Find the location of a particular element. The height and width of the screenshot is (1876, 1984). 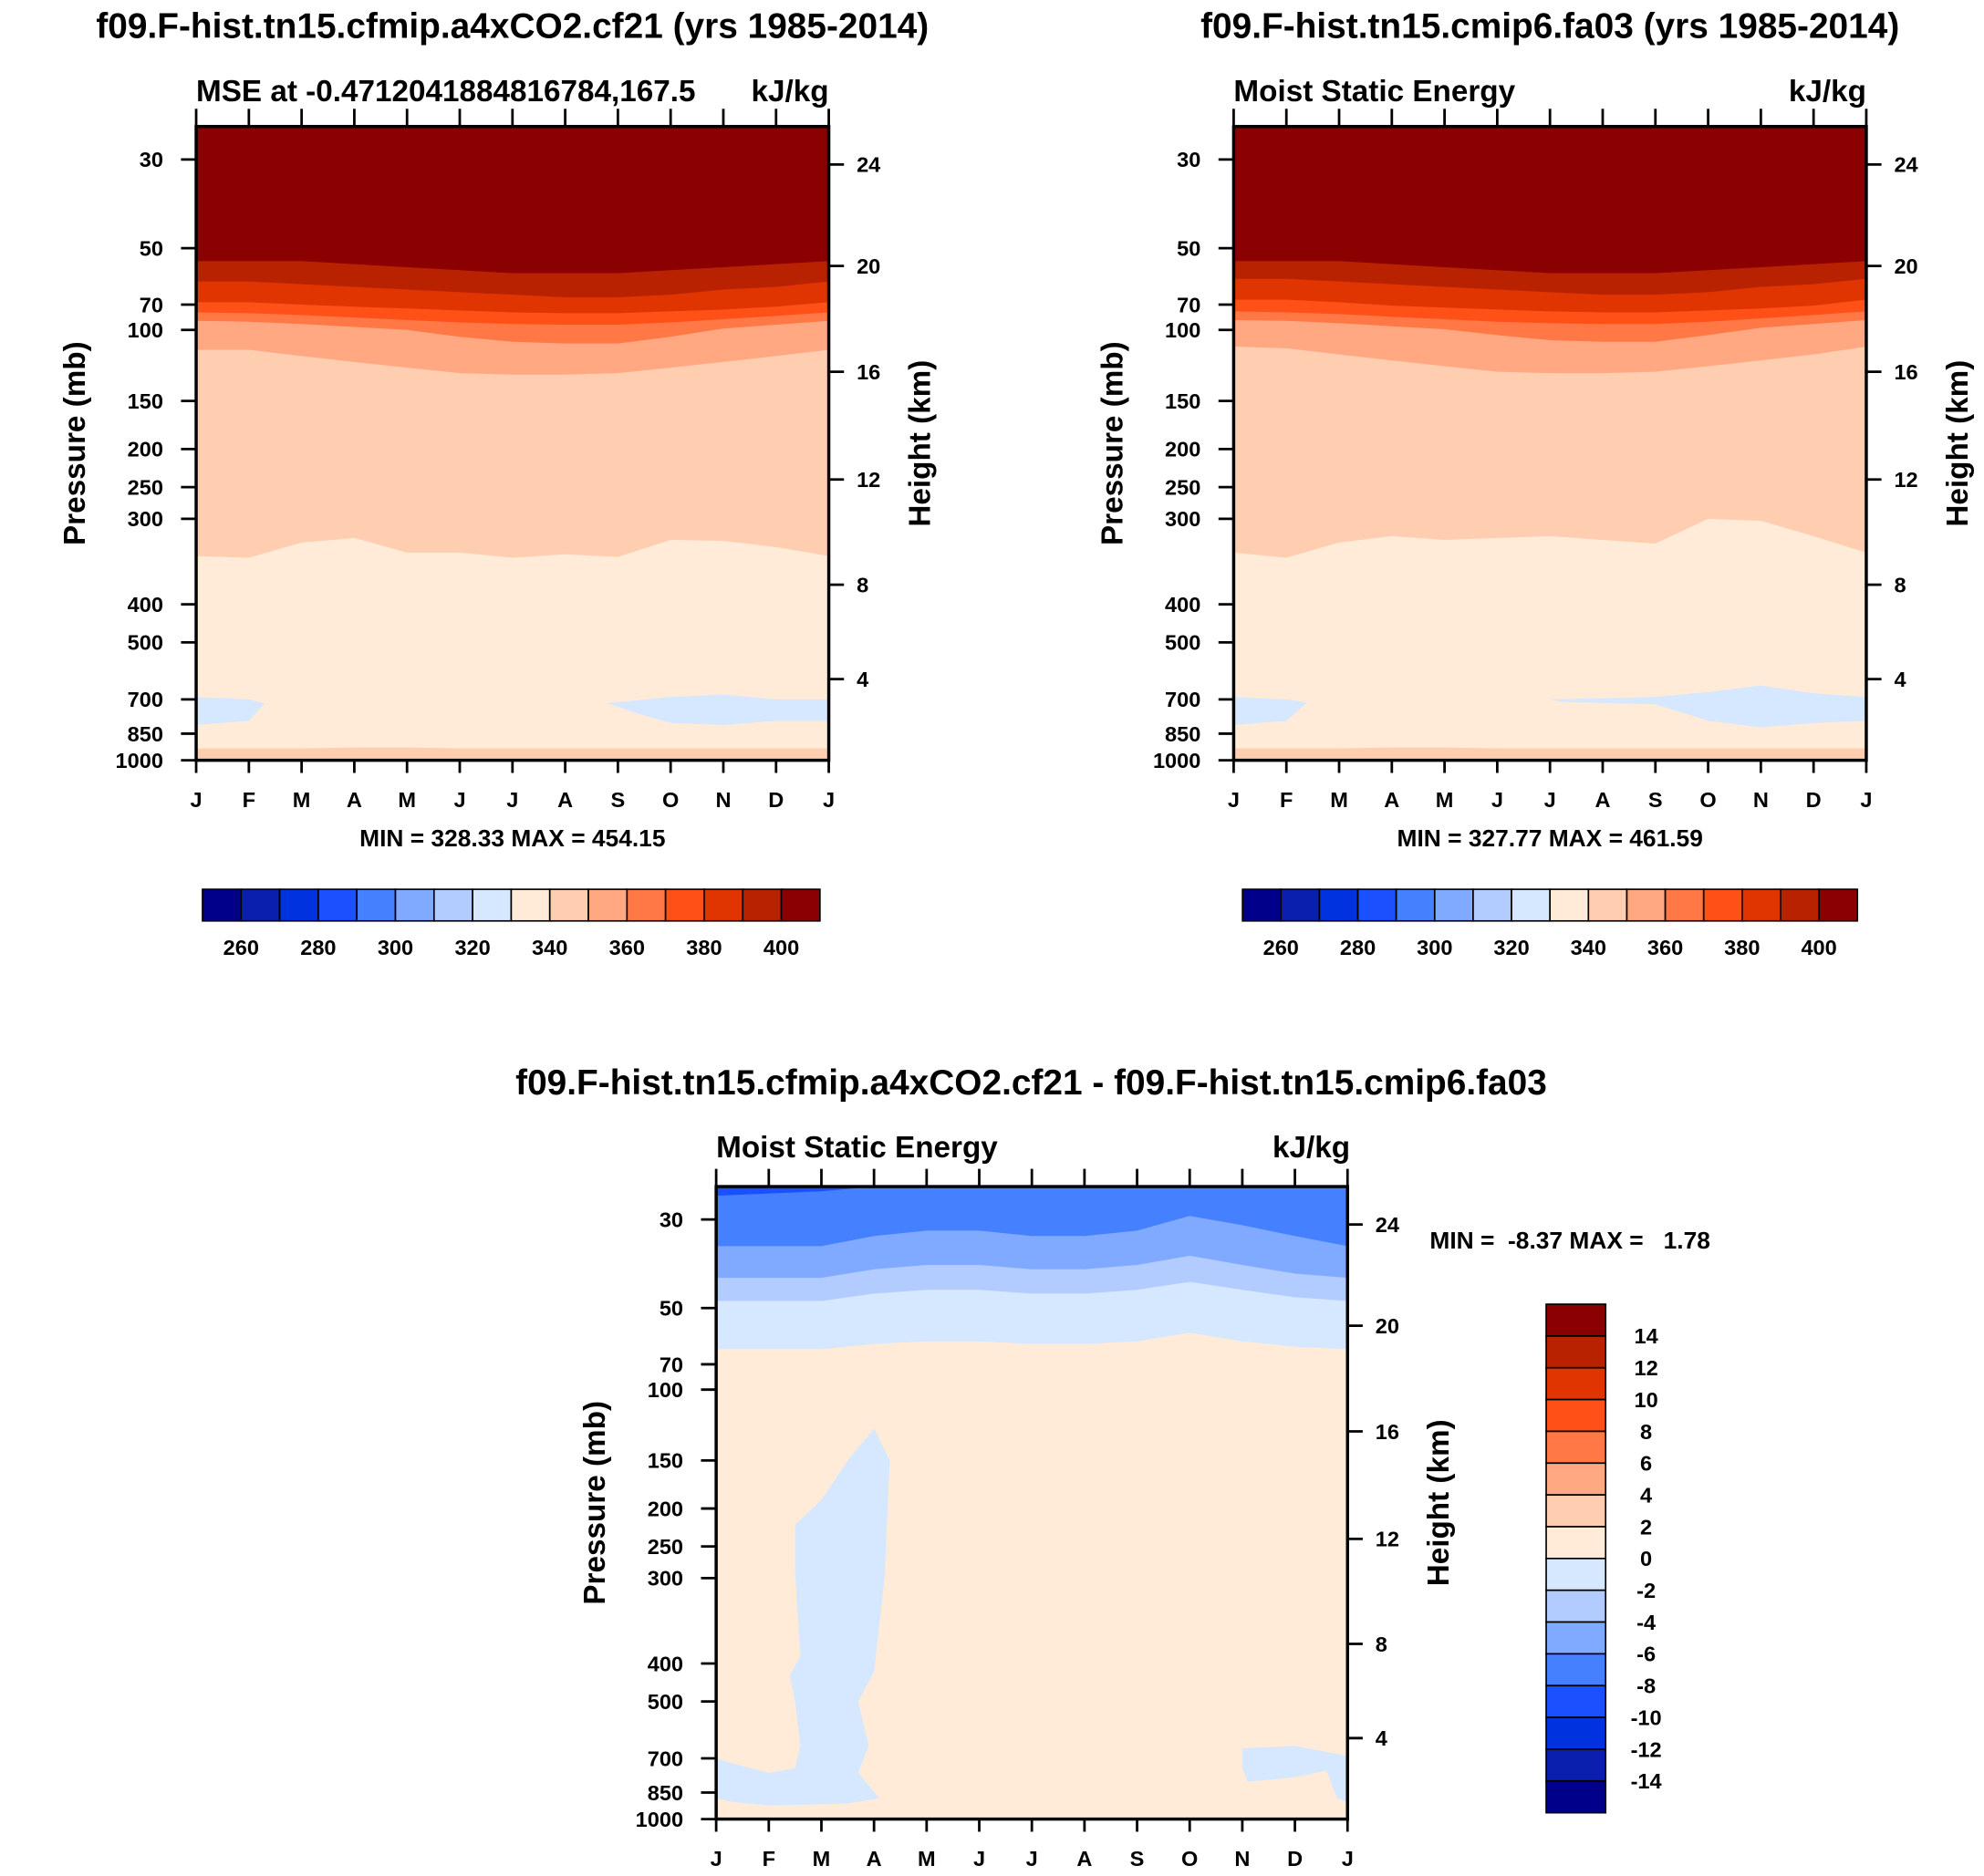

panel1-units: kJ/kg is located at coordinates (789, 92).